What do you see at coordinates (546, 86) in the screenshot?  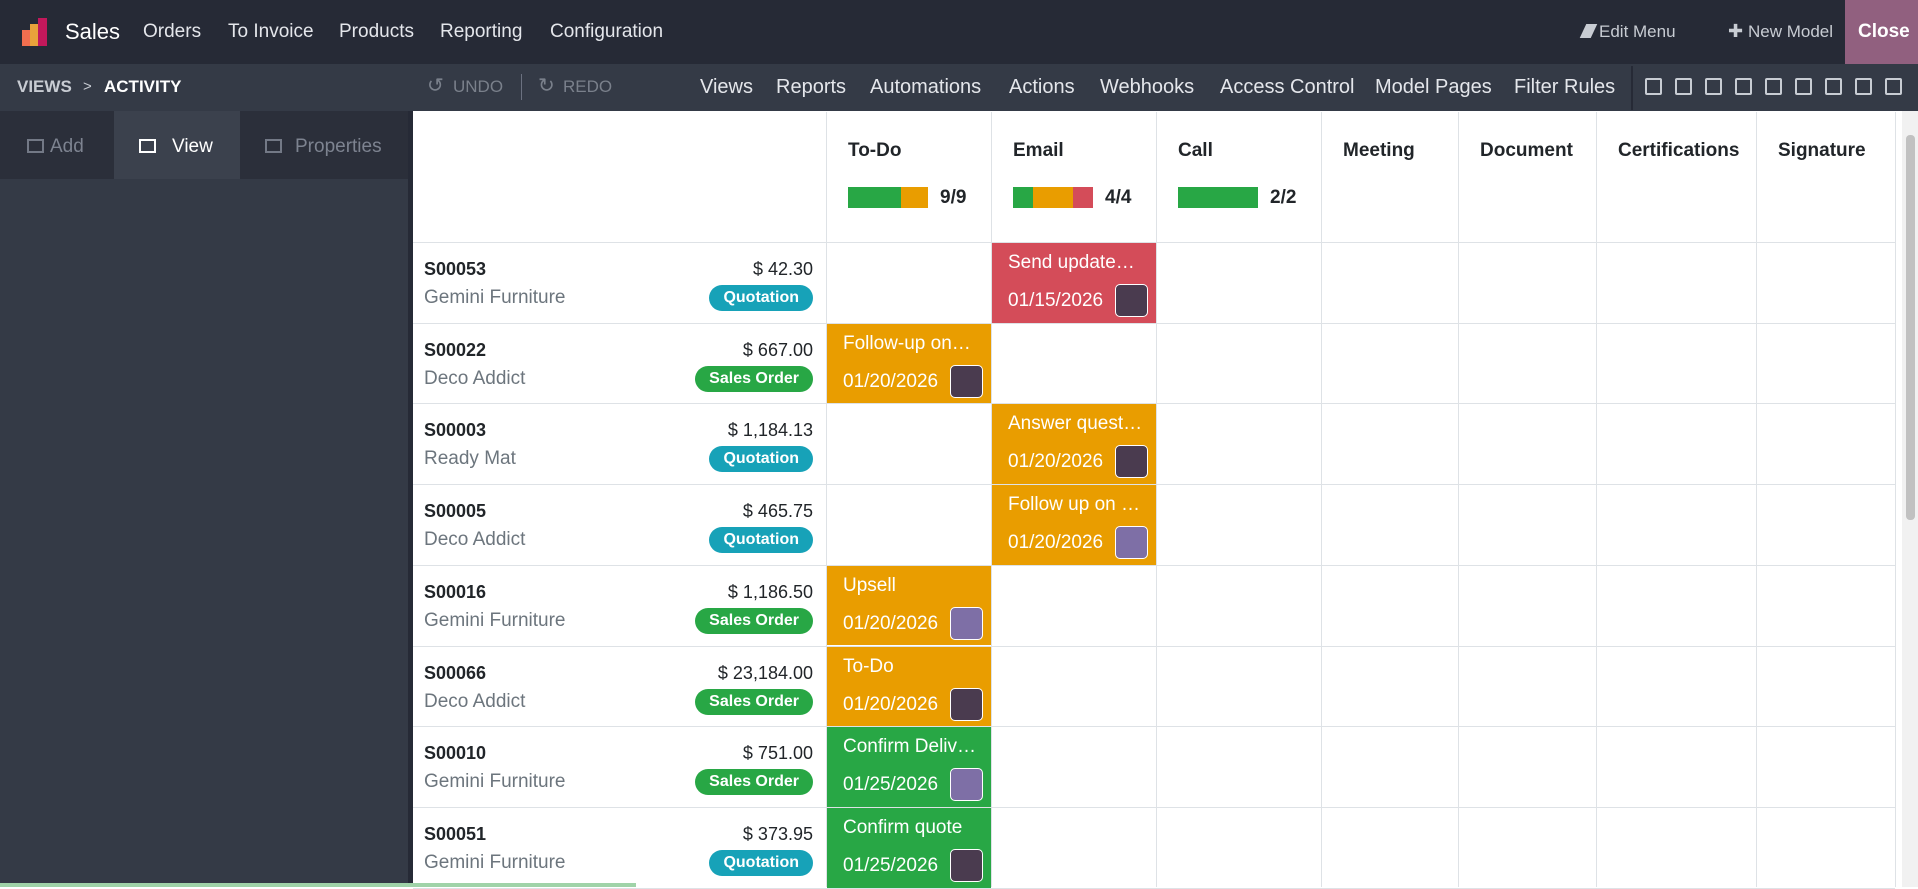 I see `redo-icon: ↻` at bounding box center [546, 86].